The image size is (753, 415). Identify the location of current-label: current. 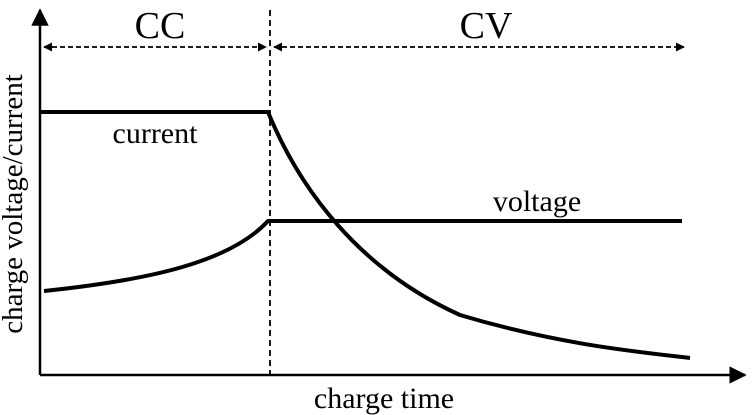
(156, 133).